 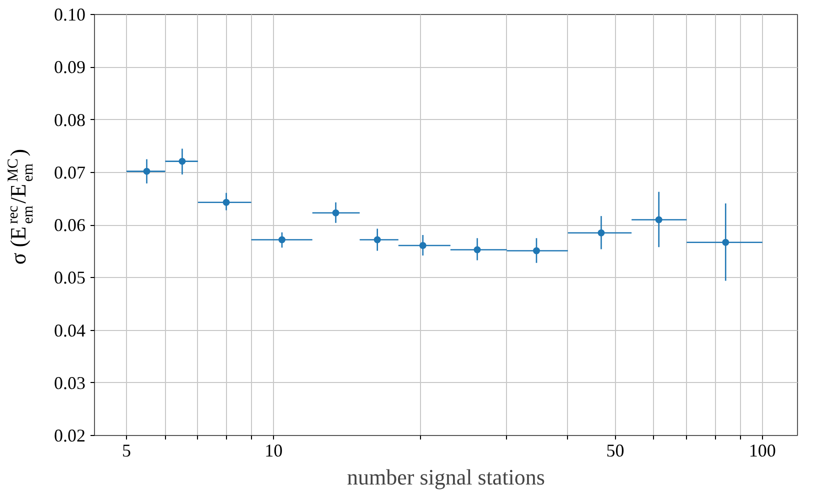 What do you see at coordinates (70, 436) in the screenshot?
I see `y-tick-label: 0.02` at bounding box center [70, 436].